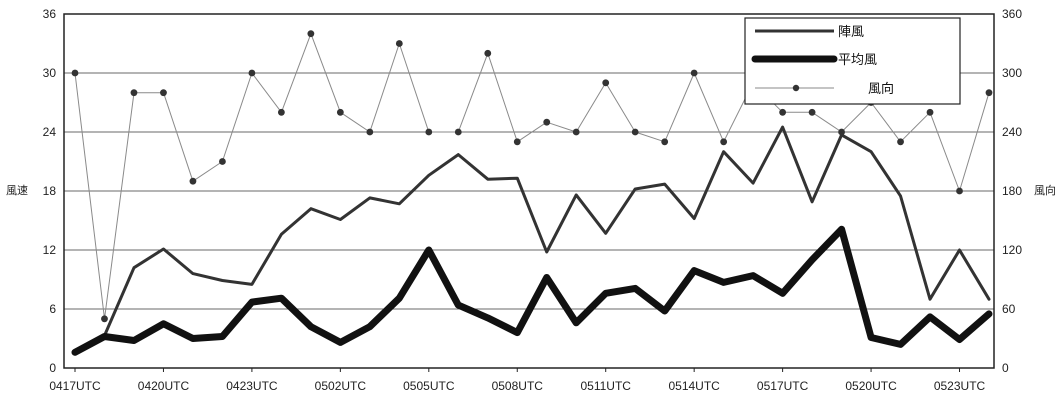  Describe the element at coordinates (50, 132) in the screenshot. I see `left-tick-label: 24` at that location.